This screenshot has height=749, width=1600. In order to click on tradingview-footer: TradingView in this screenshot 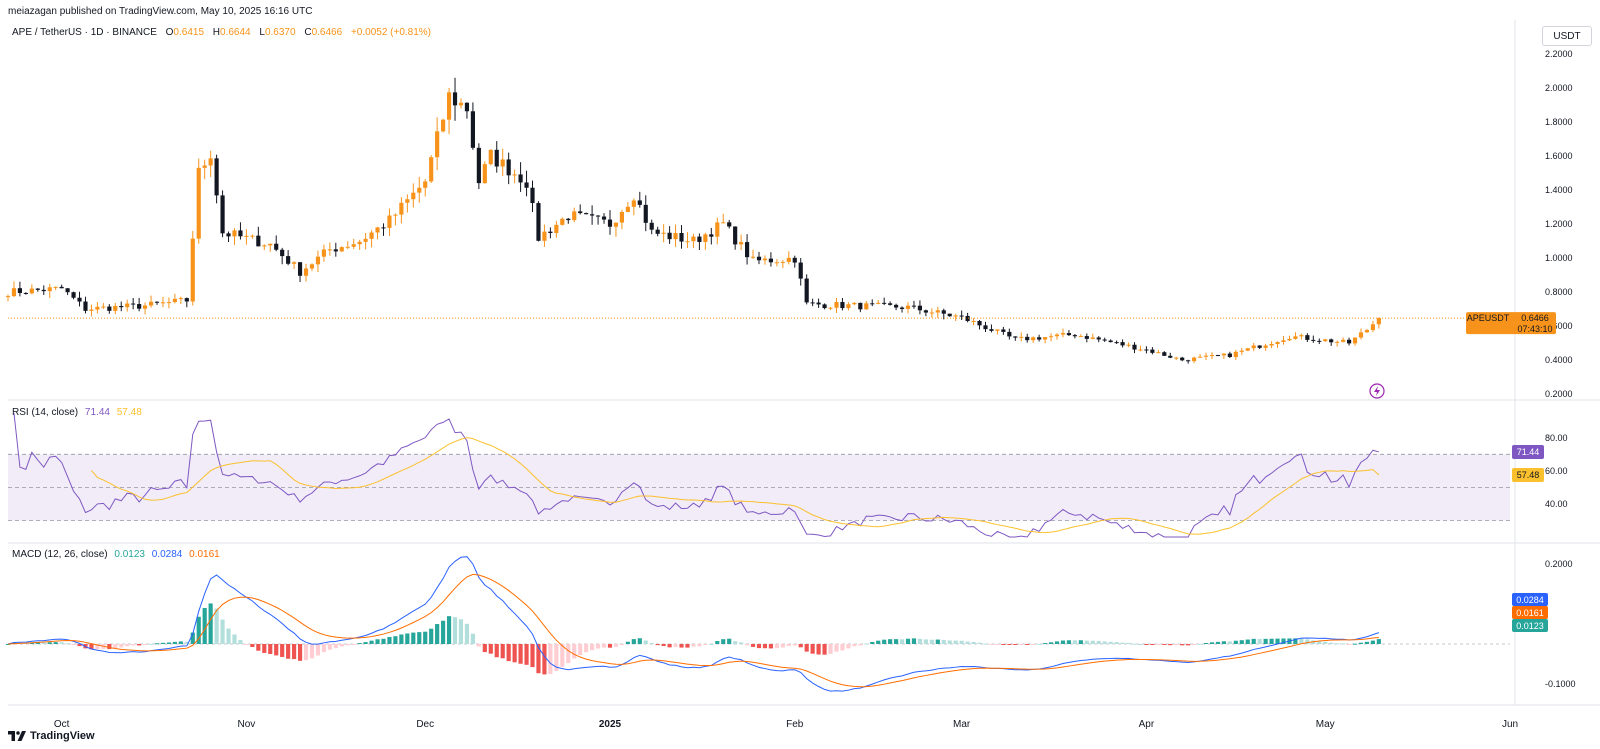, I will do `click(51, 736)`.